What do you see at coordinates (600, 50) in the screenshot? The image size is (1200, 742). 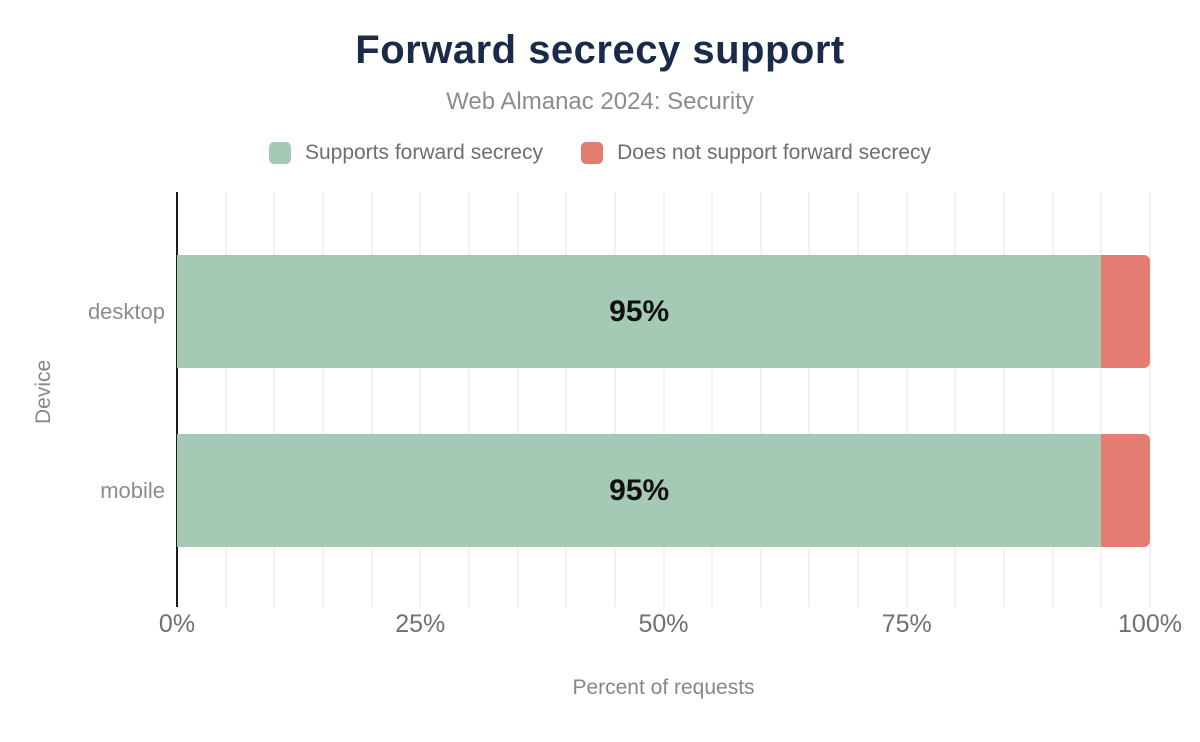 I see `chart-title: Forward secrecy support` at bounding box center [600, 50].